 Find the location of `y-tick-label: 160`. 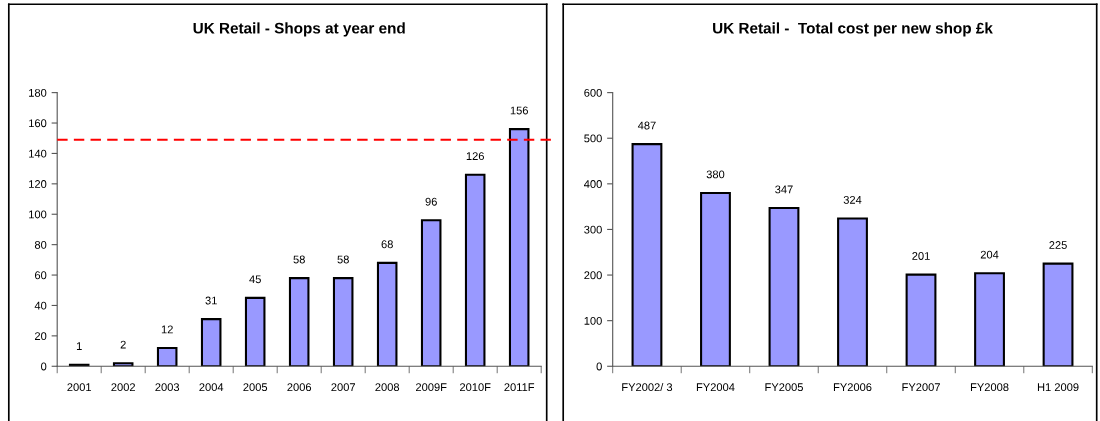

y-tick-label: 160 is located at coordinates (38, 123).